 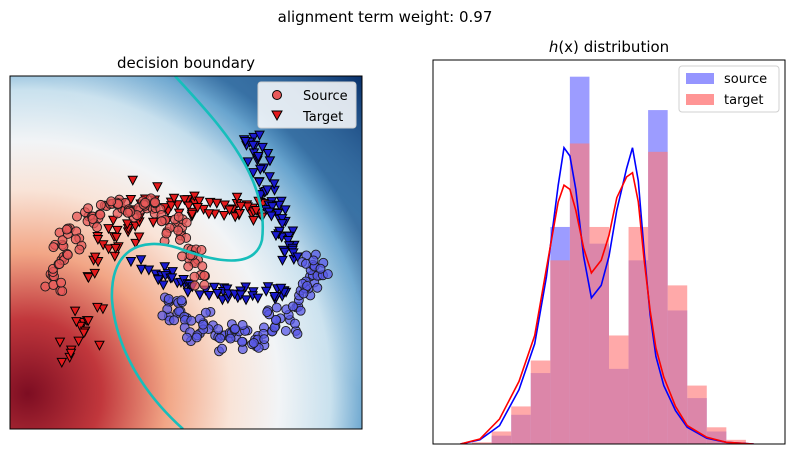 I want to click on legend-hist-source-label: source, so click(x=745, y=79).